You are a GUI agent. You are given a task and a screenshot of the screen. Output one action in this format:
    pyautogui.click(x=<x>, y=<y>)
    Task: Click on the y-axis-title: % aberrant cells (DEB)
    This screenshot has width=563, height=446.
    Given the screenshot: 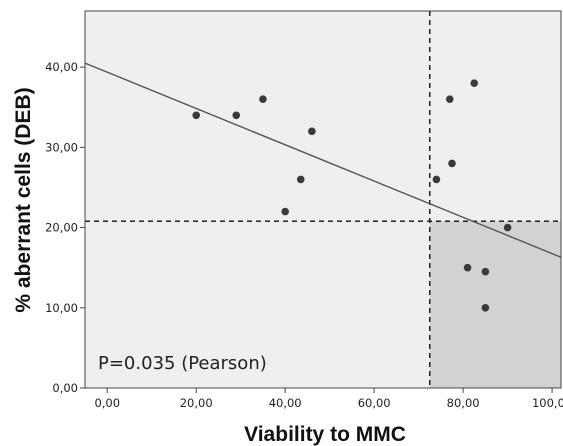 What is the action you would take?
    pyautogui.click(x=23, y=199)
    